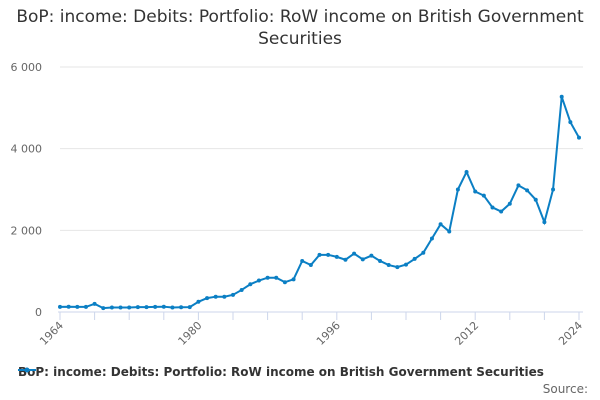 The width and height of the screenshot is (600, 400). I want to click on x-tick-label: 2024, so click(570, 333).